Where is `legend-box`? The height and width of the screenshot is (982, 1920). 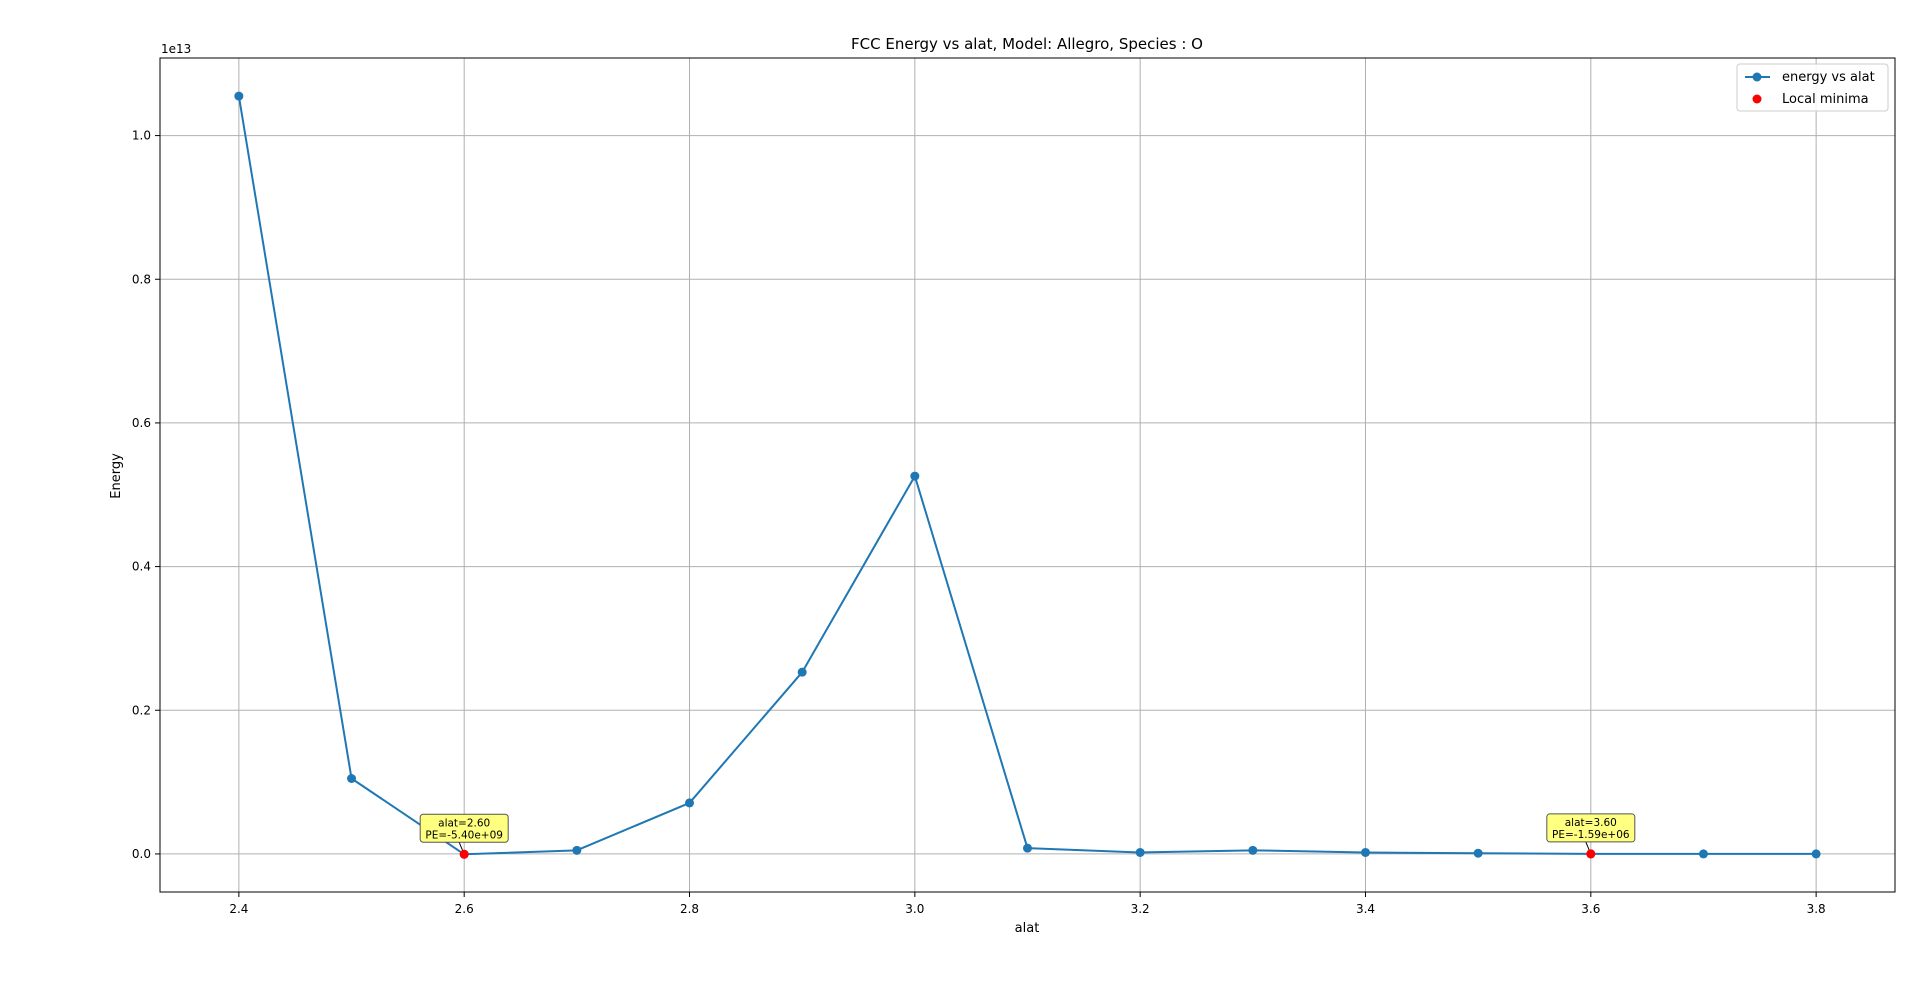 legend-box is located at coordinates (1812, 87).